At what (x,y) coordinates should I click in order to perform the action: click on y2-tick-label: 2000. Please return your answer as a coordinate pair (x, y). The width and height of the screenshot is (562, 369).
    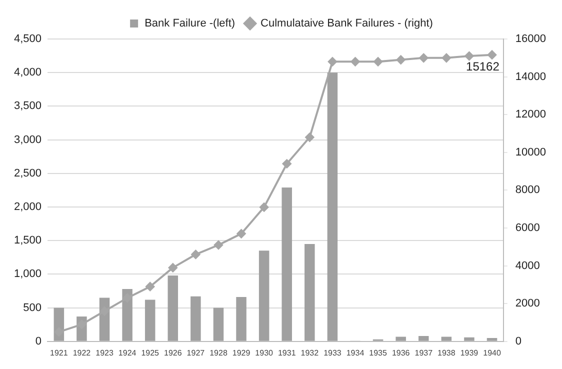
    Looking at the image, I should click on (527, 304).